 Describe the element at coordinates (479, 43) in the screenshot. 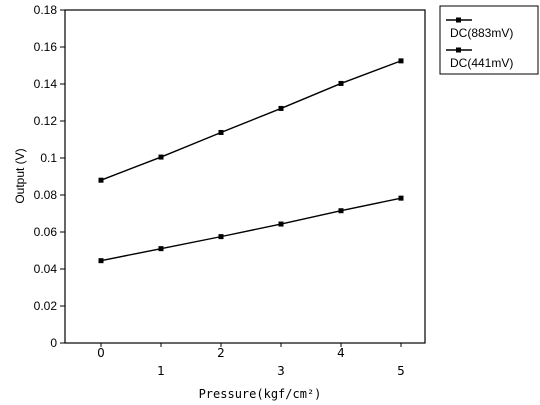

I see `legend-items: DC(883mV) DC(441mV)` at that location.